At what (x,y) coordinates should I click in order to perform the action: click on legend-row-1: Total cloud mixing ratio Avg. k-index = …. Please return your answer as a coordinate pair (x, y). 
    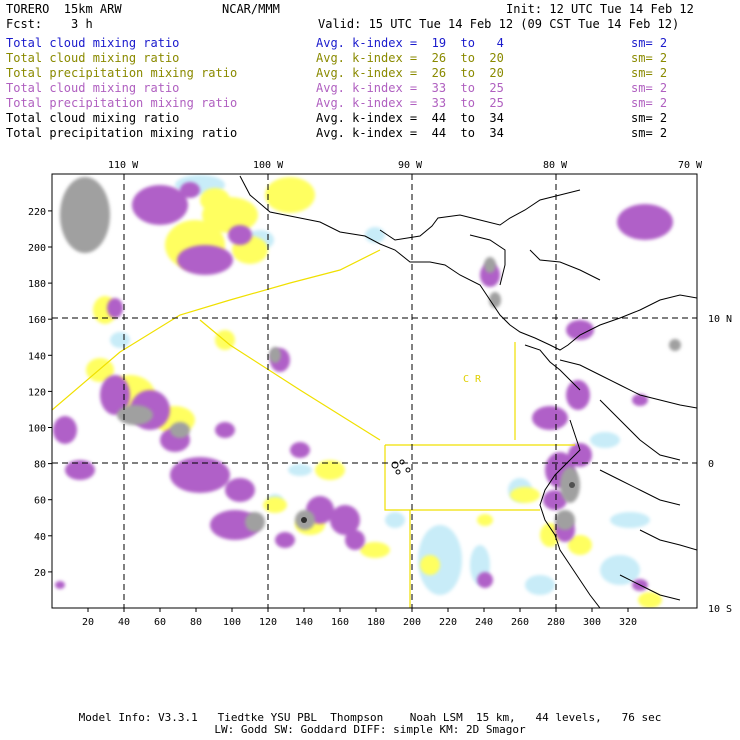
    Looking at the image, I should click on (370, 43).